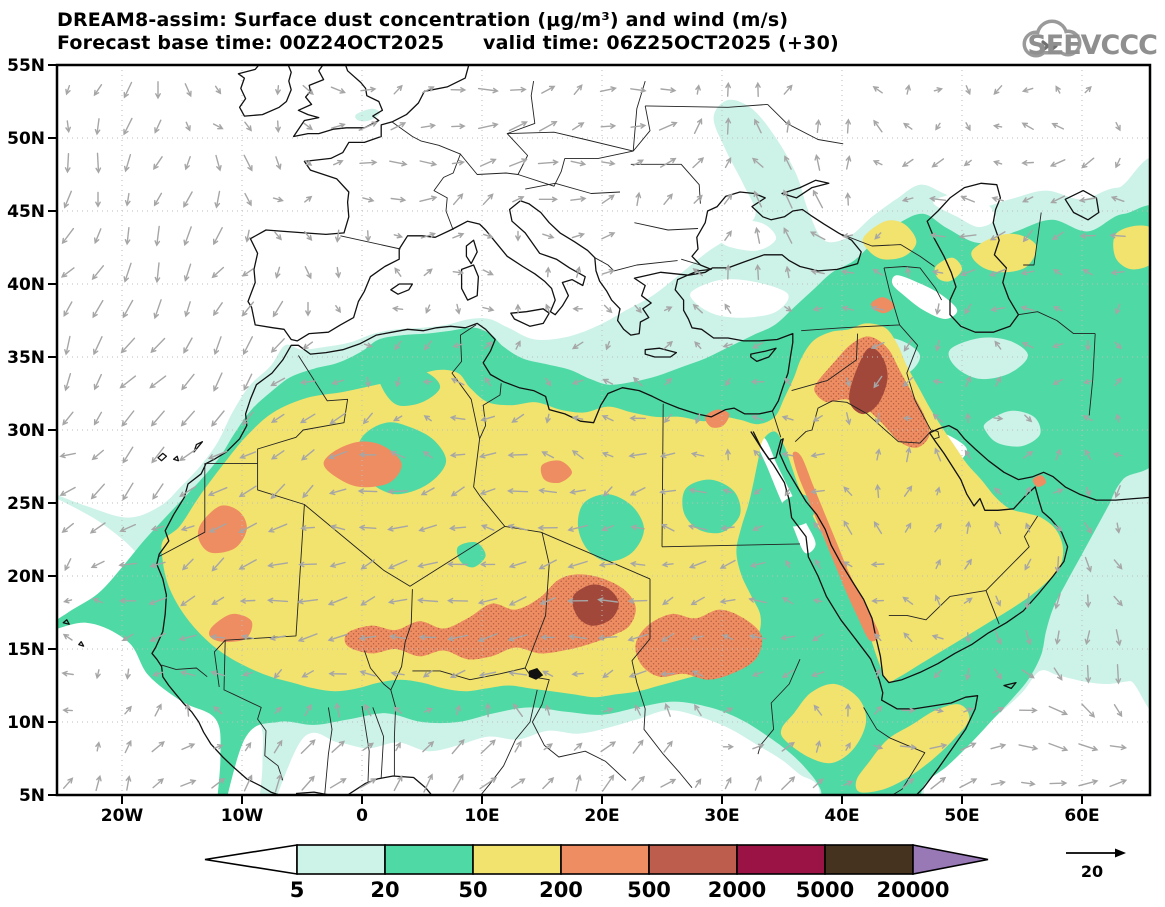 The width and height of the screenshot is (1165, 907). What do you see at coordinates (26, 504) in the screenshot?
I see `y-axis-tick-label: 25N` at bounding box center [26, 504].